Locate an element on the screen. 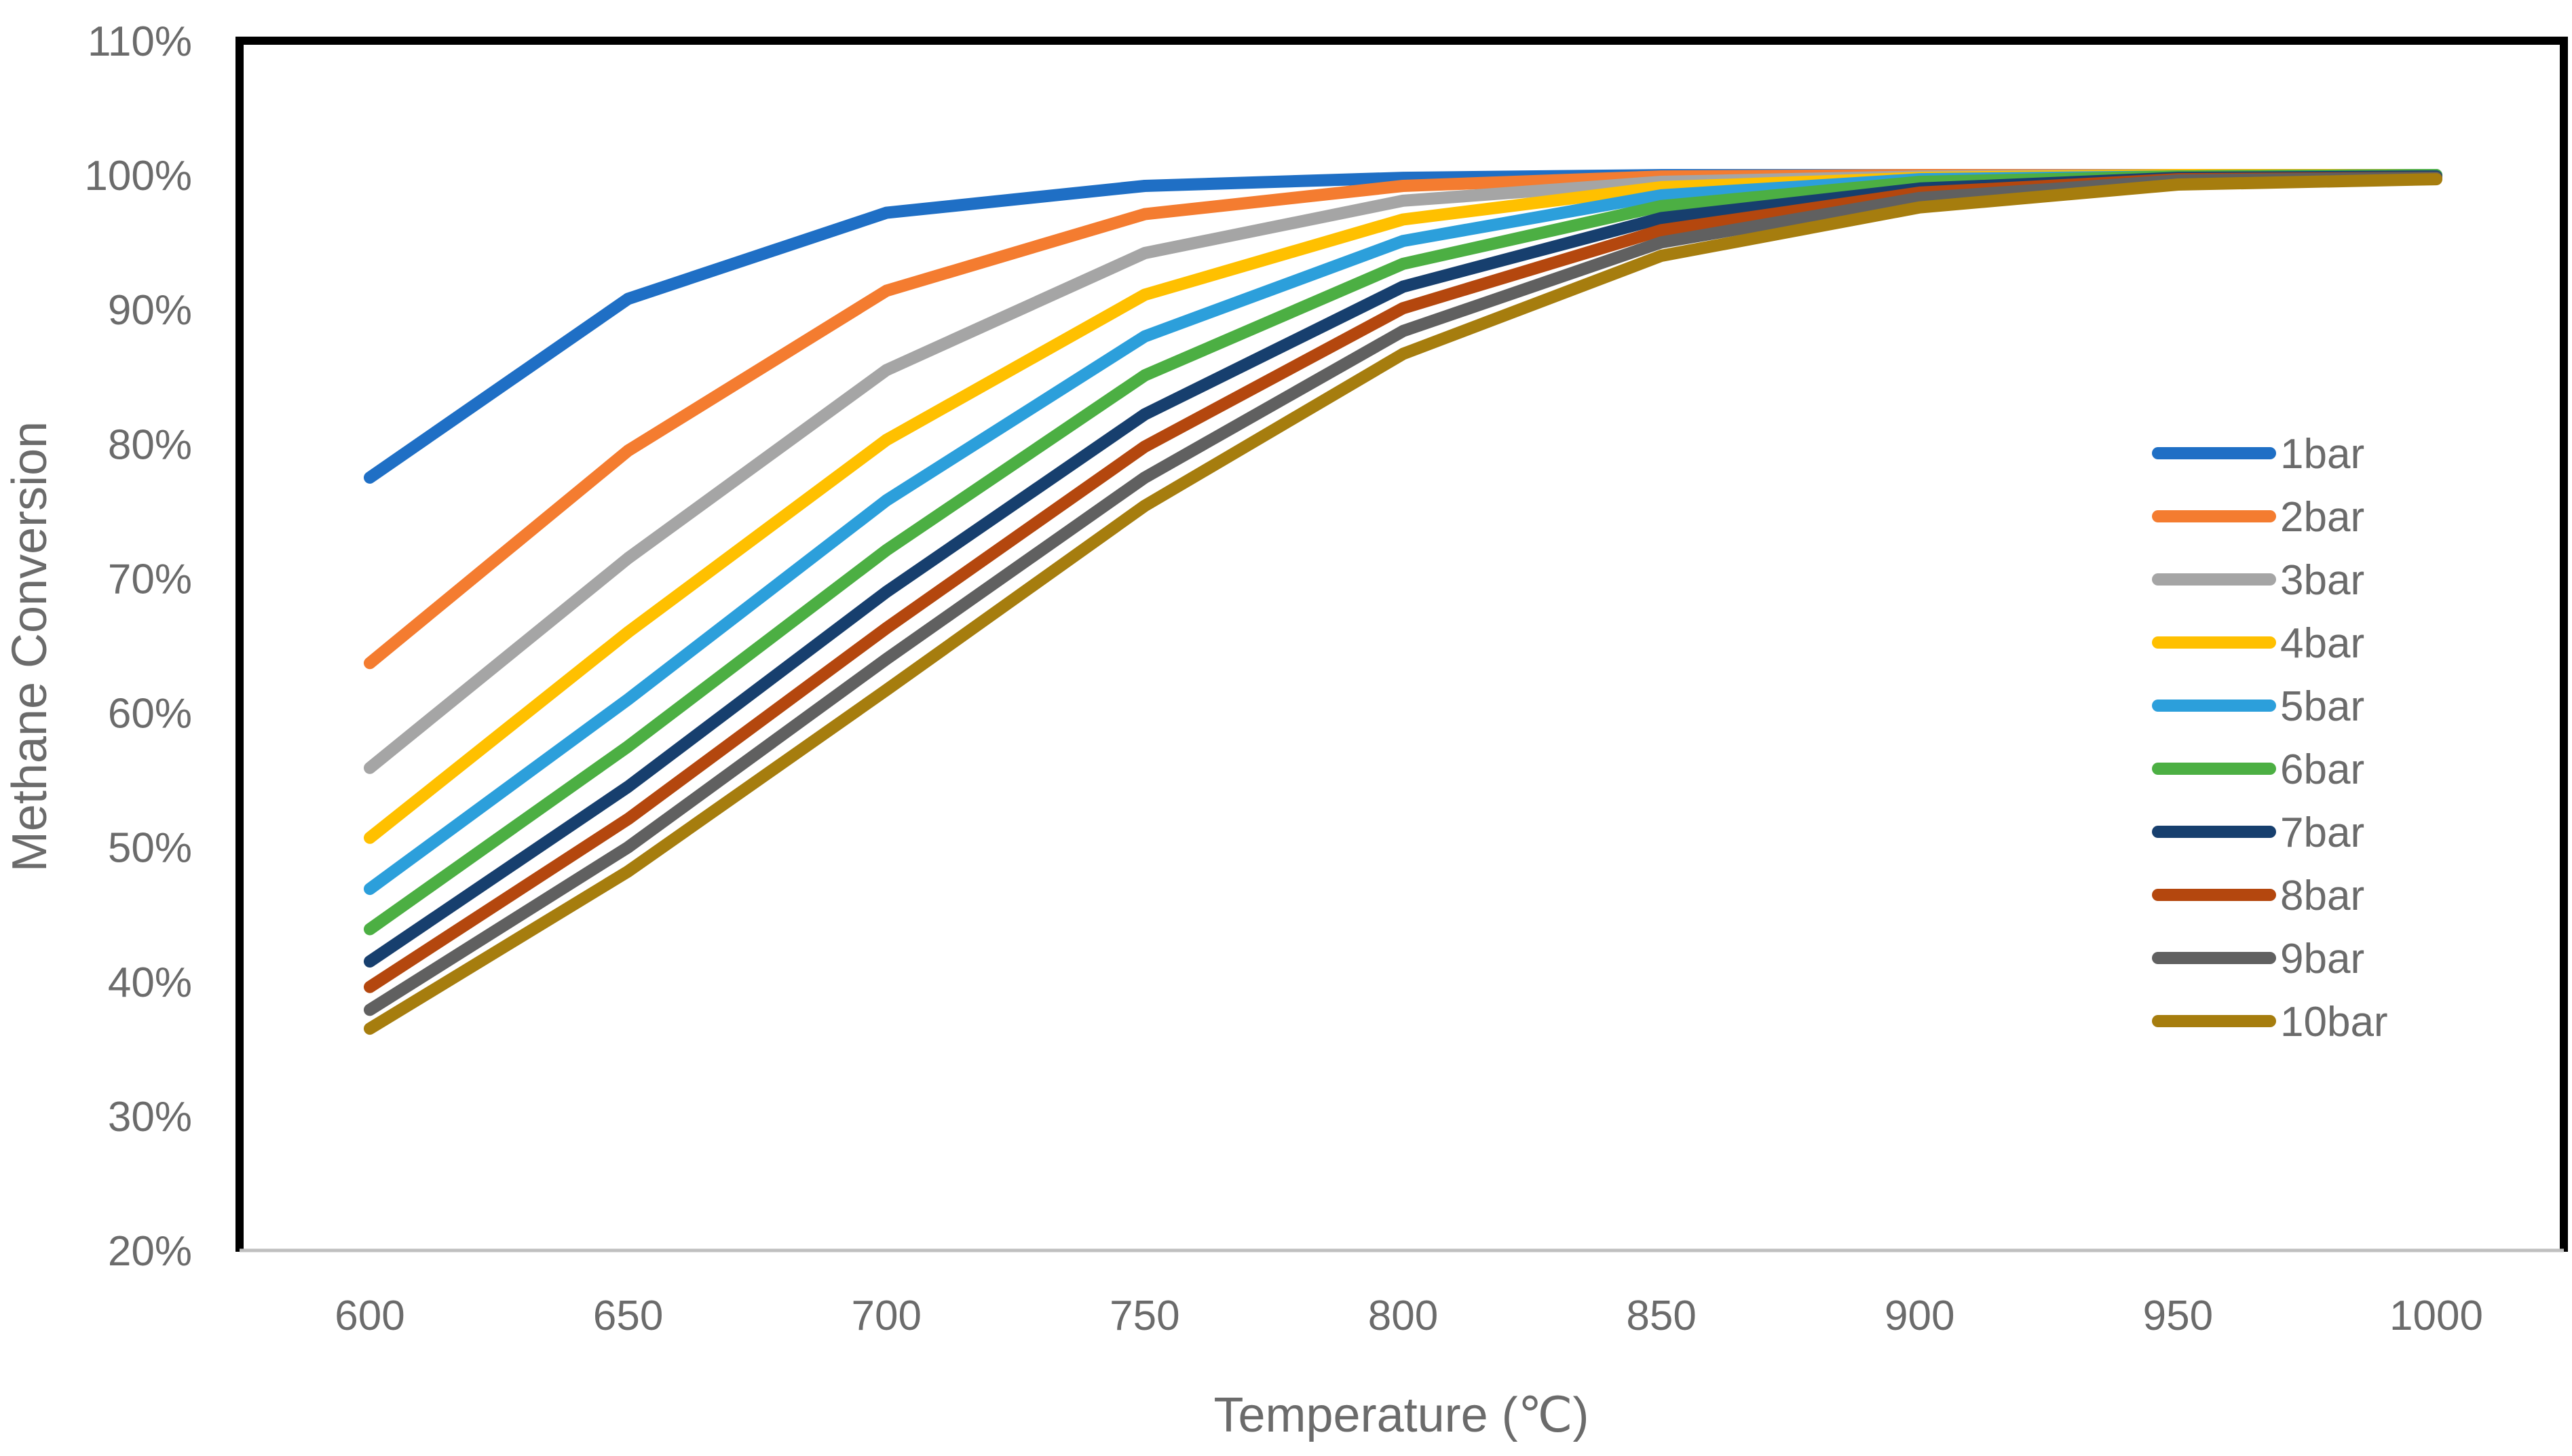 The image size is (2572, 1456). x-tick-label: 900 is located at coordinates (1919, 1315).